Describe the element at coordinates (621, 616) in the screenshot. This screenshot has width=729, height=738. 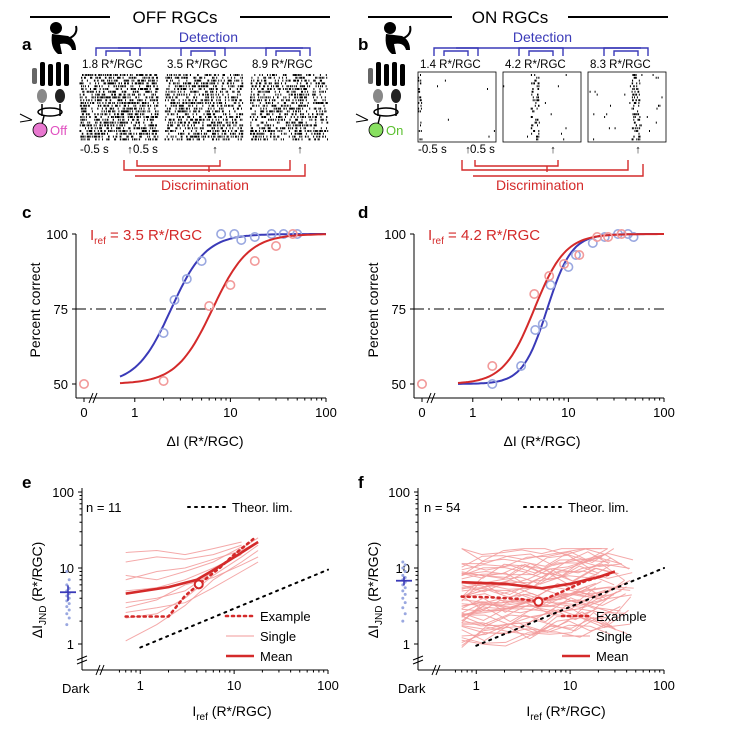
I see `legend-label: Example` at that location.